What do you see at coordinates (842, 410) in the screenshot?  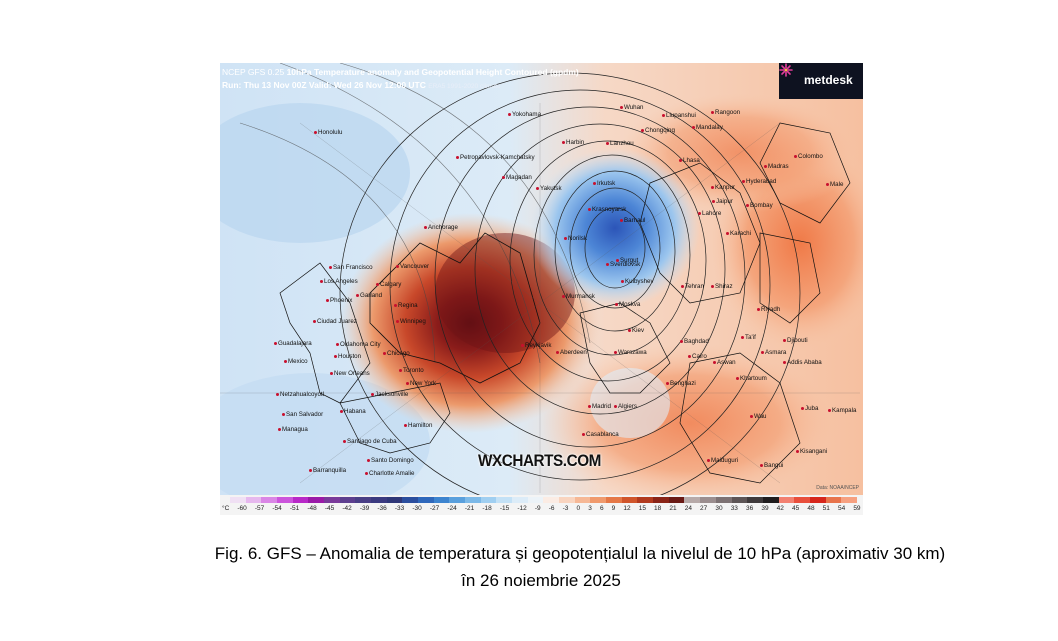 I see `city-label: Kampala` at bounding box center [842, 410].